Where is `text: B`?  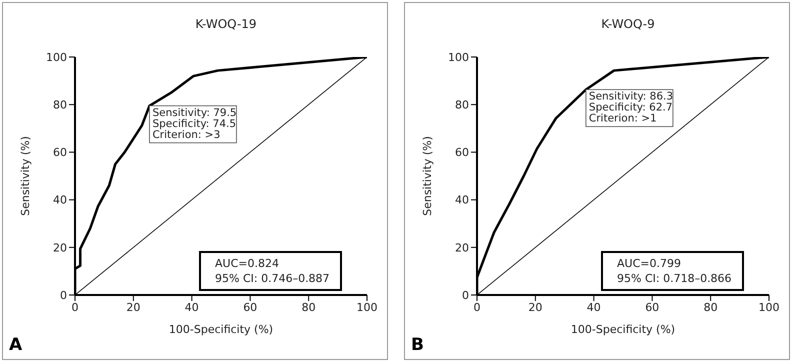 text: B is located at coordinates (417, 345).